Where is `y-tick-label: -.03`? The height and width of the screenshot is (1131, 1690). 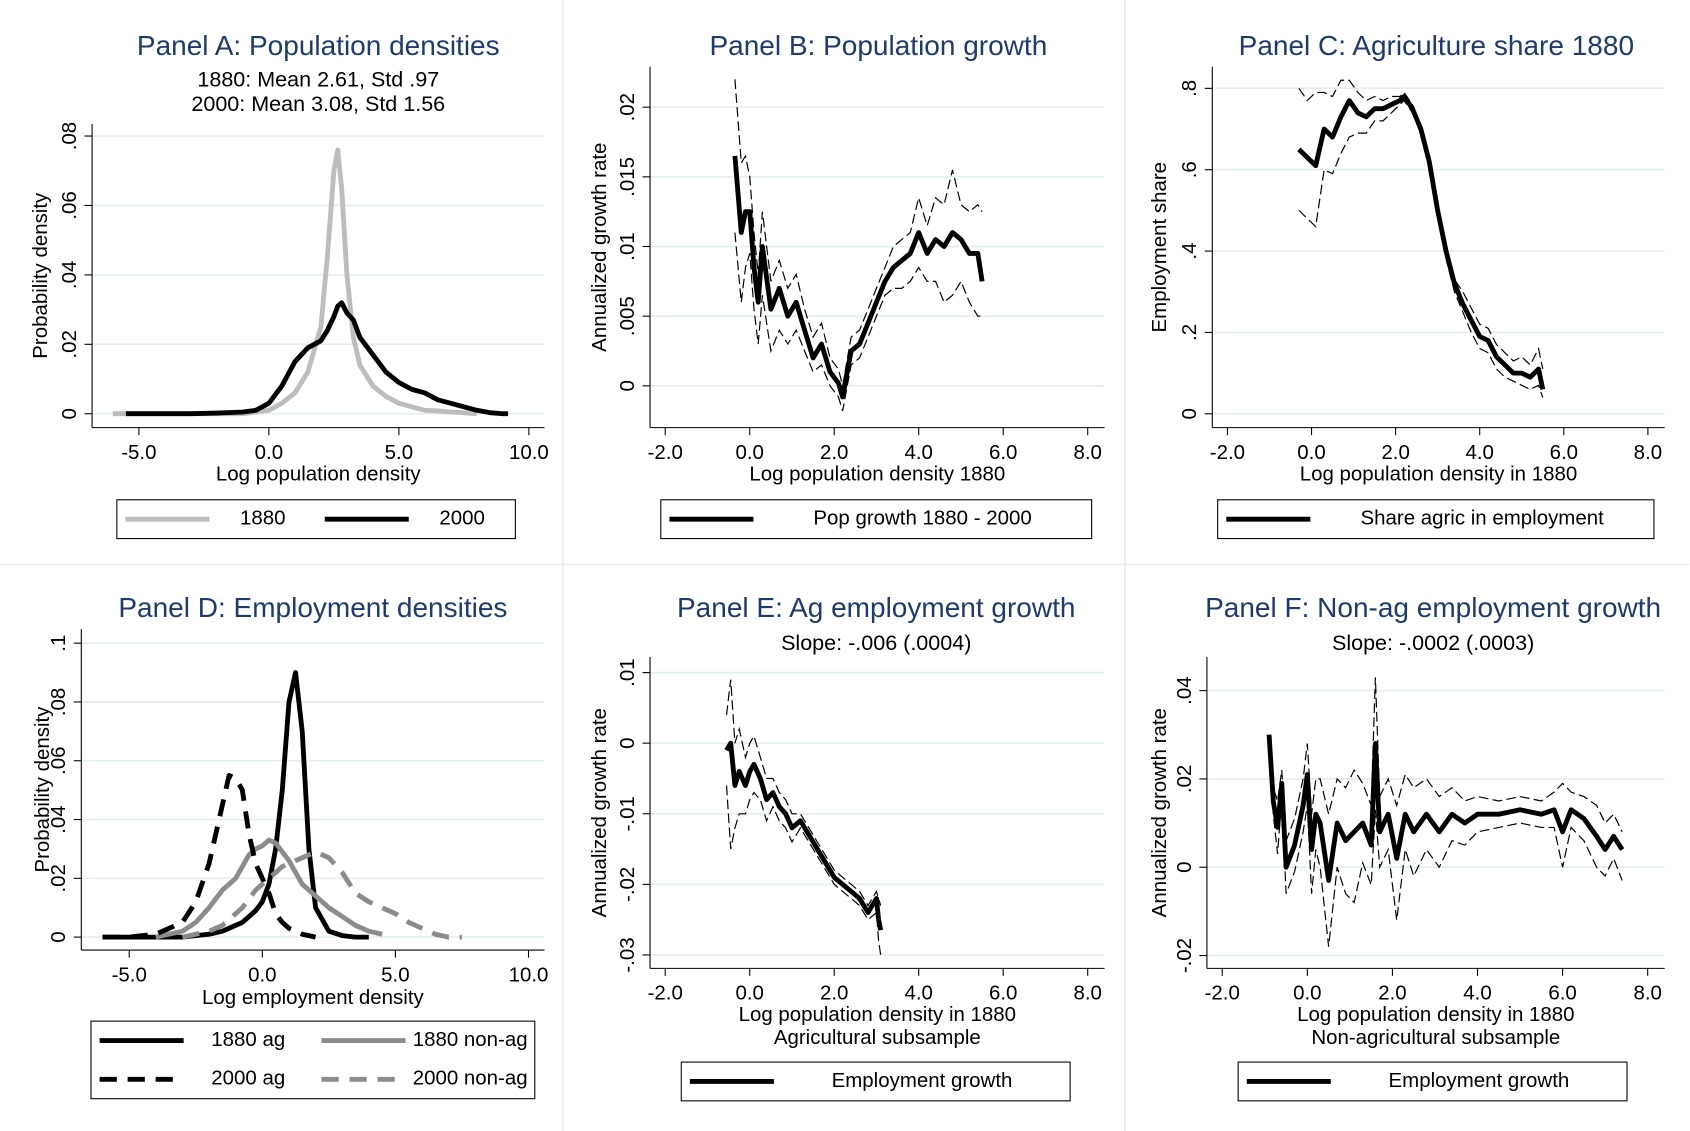 y-tick-label: -.03 is located at coordinates (627, 954).